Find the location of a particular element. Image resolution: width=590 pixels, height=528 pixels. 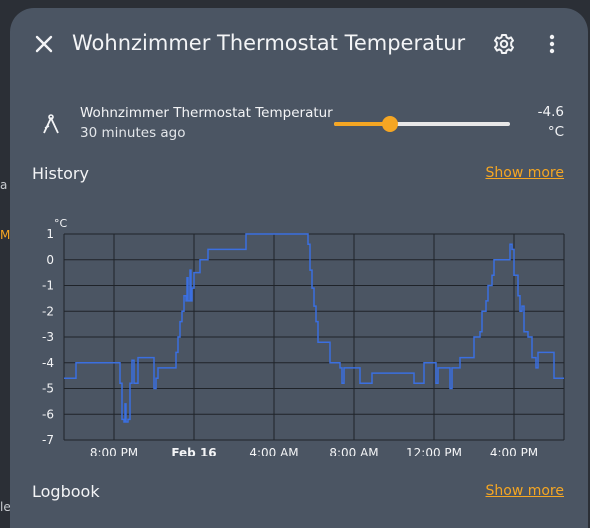

thermometer-icon is located at coordinates (51, 124).